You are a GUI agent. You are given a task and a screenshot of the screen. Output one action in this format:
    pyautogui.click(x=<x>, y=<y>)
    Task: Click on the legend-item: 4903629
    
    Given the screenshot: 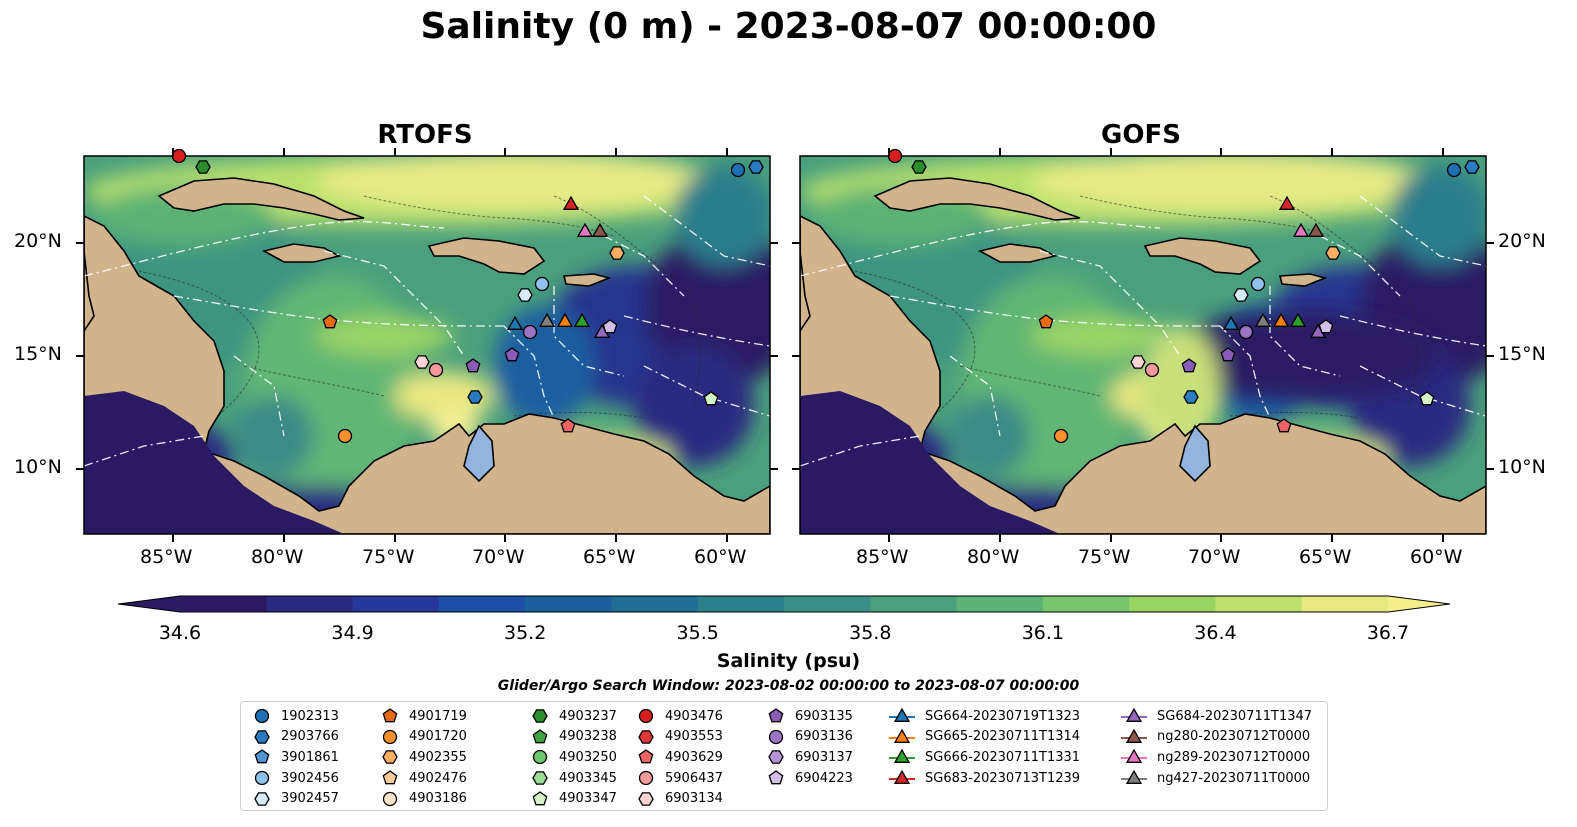 What is the action you would take?
    pyautogui.click(x=680, y=757)
    